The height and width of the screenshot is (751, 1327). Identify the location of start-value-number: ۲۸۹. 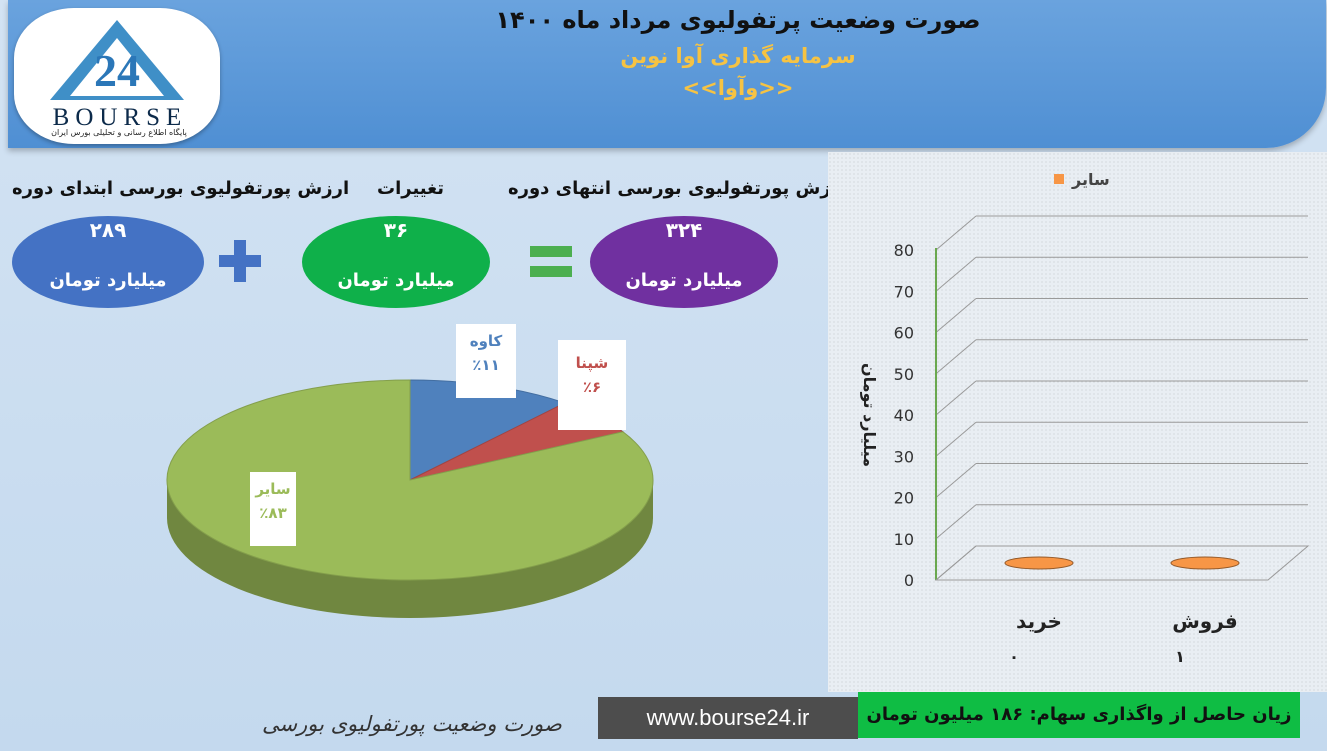
(108, 230).